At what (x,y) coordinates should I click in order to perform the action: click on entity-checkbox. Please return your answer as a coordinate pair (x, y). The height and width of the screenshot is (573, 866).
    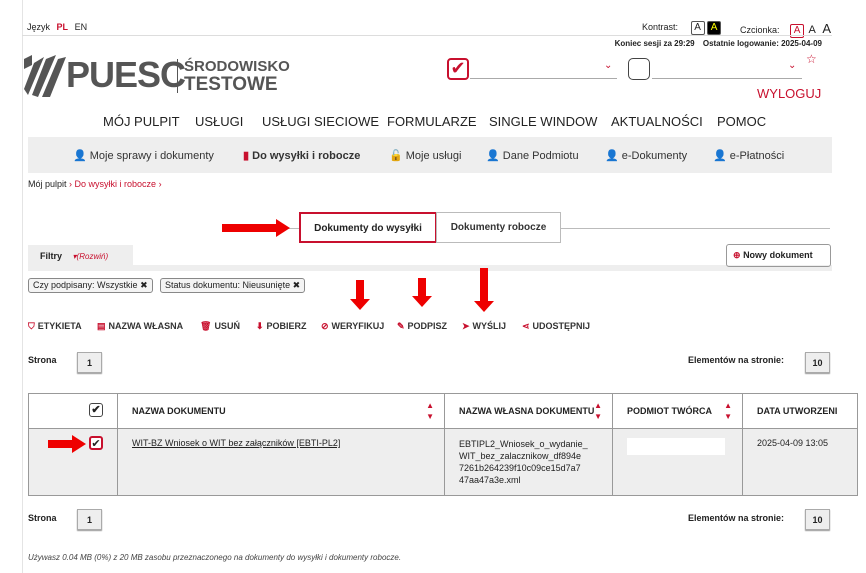
    Looking at the image, I should click on (639, 69).